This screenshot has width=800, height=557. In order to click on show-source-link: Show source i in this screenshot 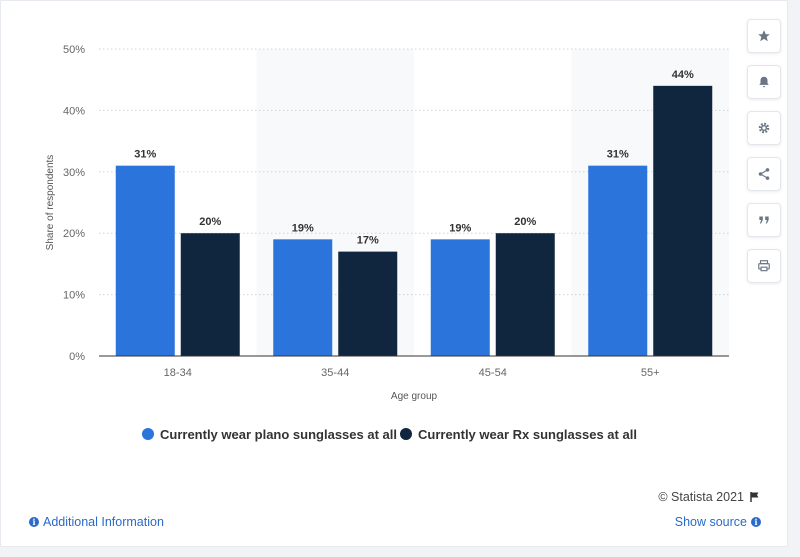, I will do `click(718, 522)`.